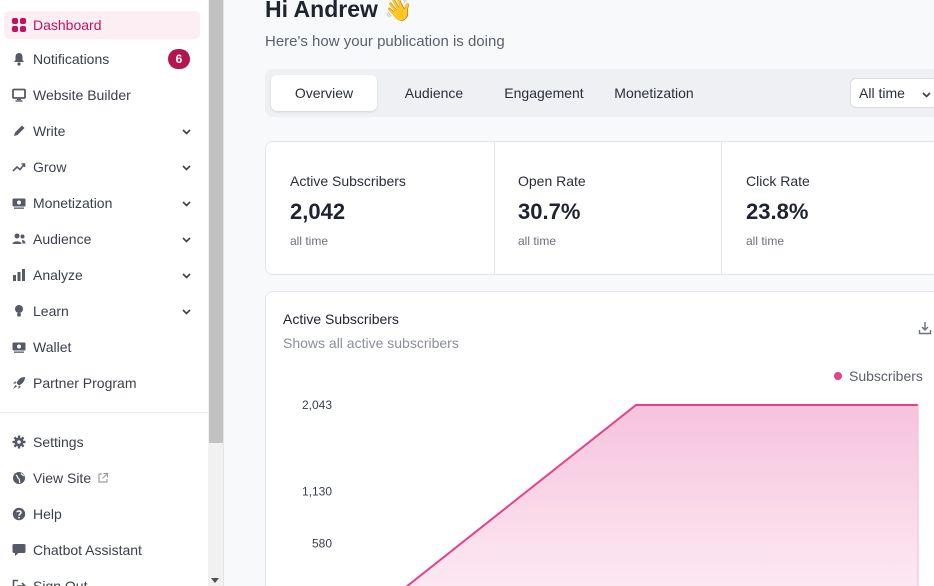  What do you see at coordinates (324, 93) in the screenshot?
I see `tab-overview: Overview` at bounding box center [324, 93].